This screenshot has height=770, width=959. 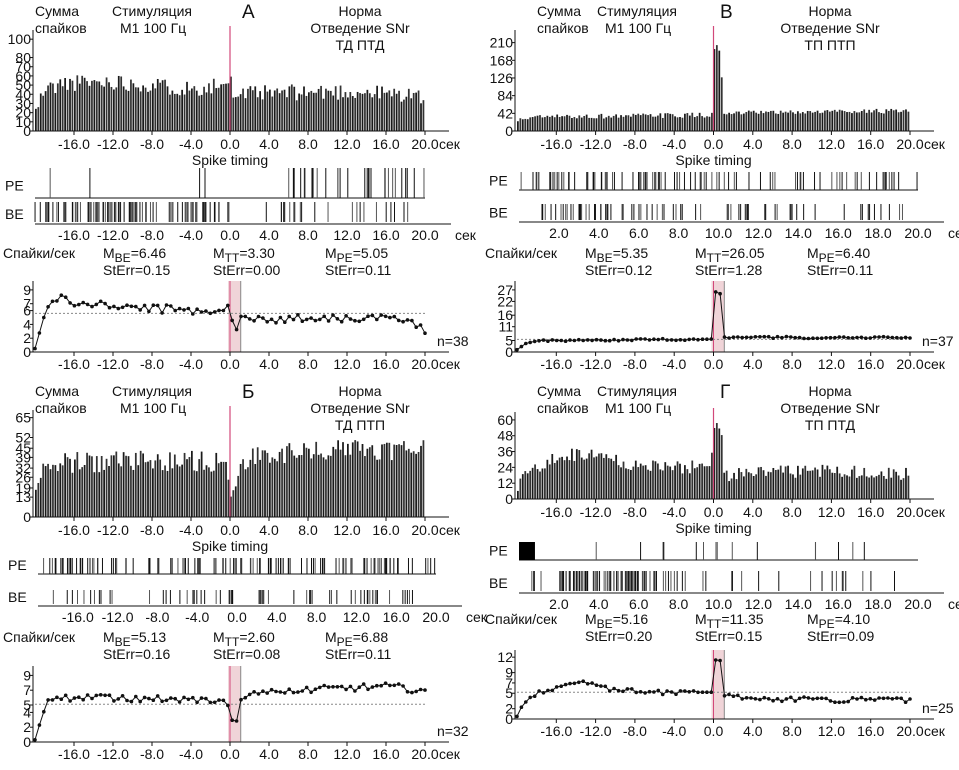 I want to click on hist-ytick-label: 42, so click(x=505, y=113).